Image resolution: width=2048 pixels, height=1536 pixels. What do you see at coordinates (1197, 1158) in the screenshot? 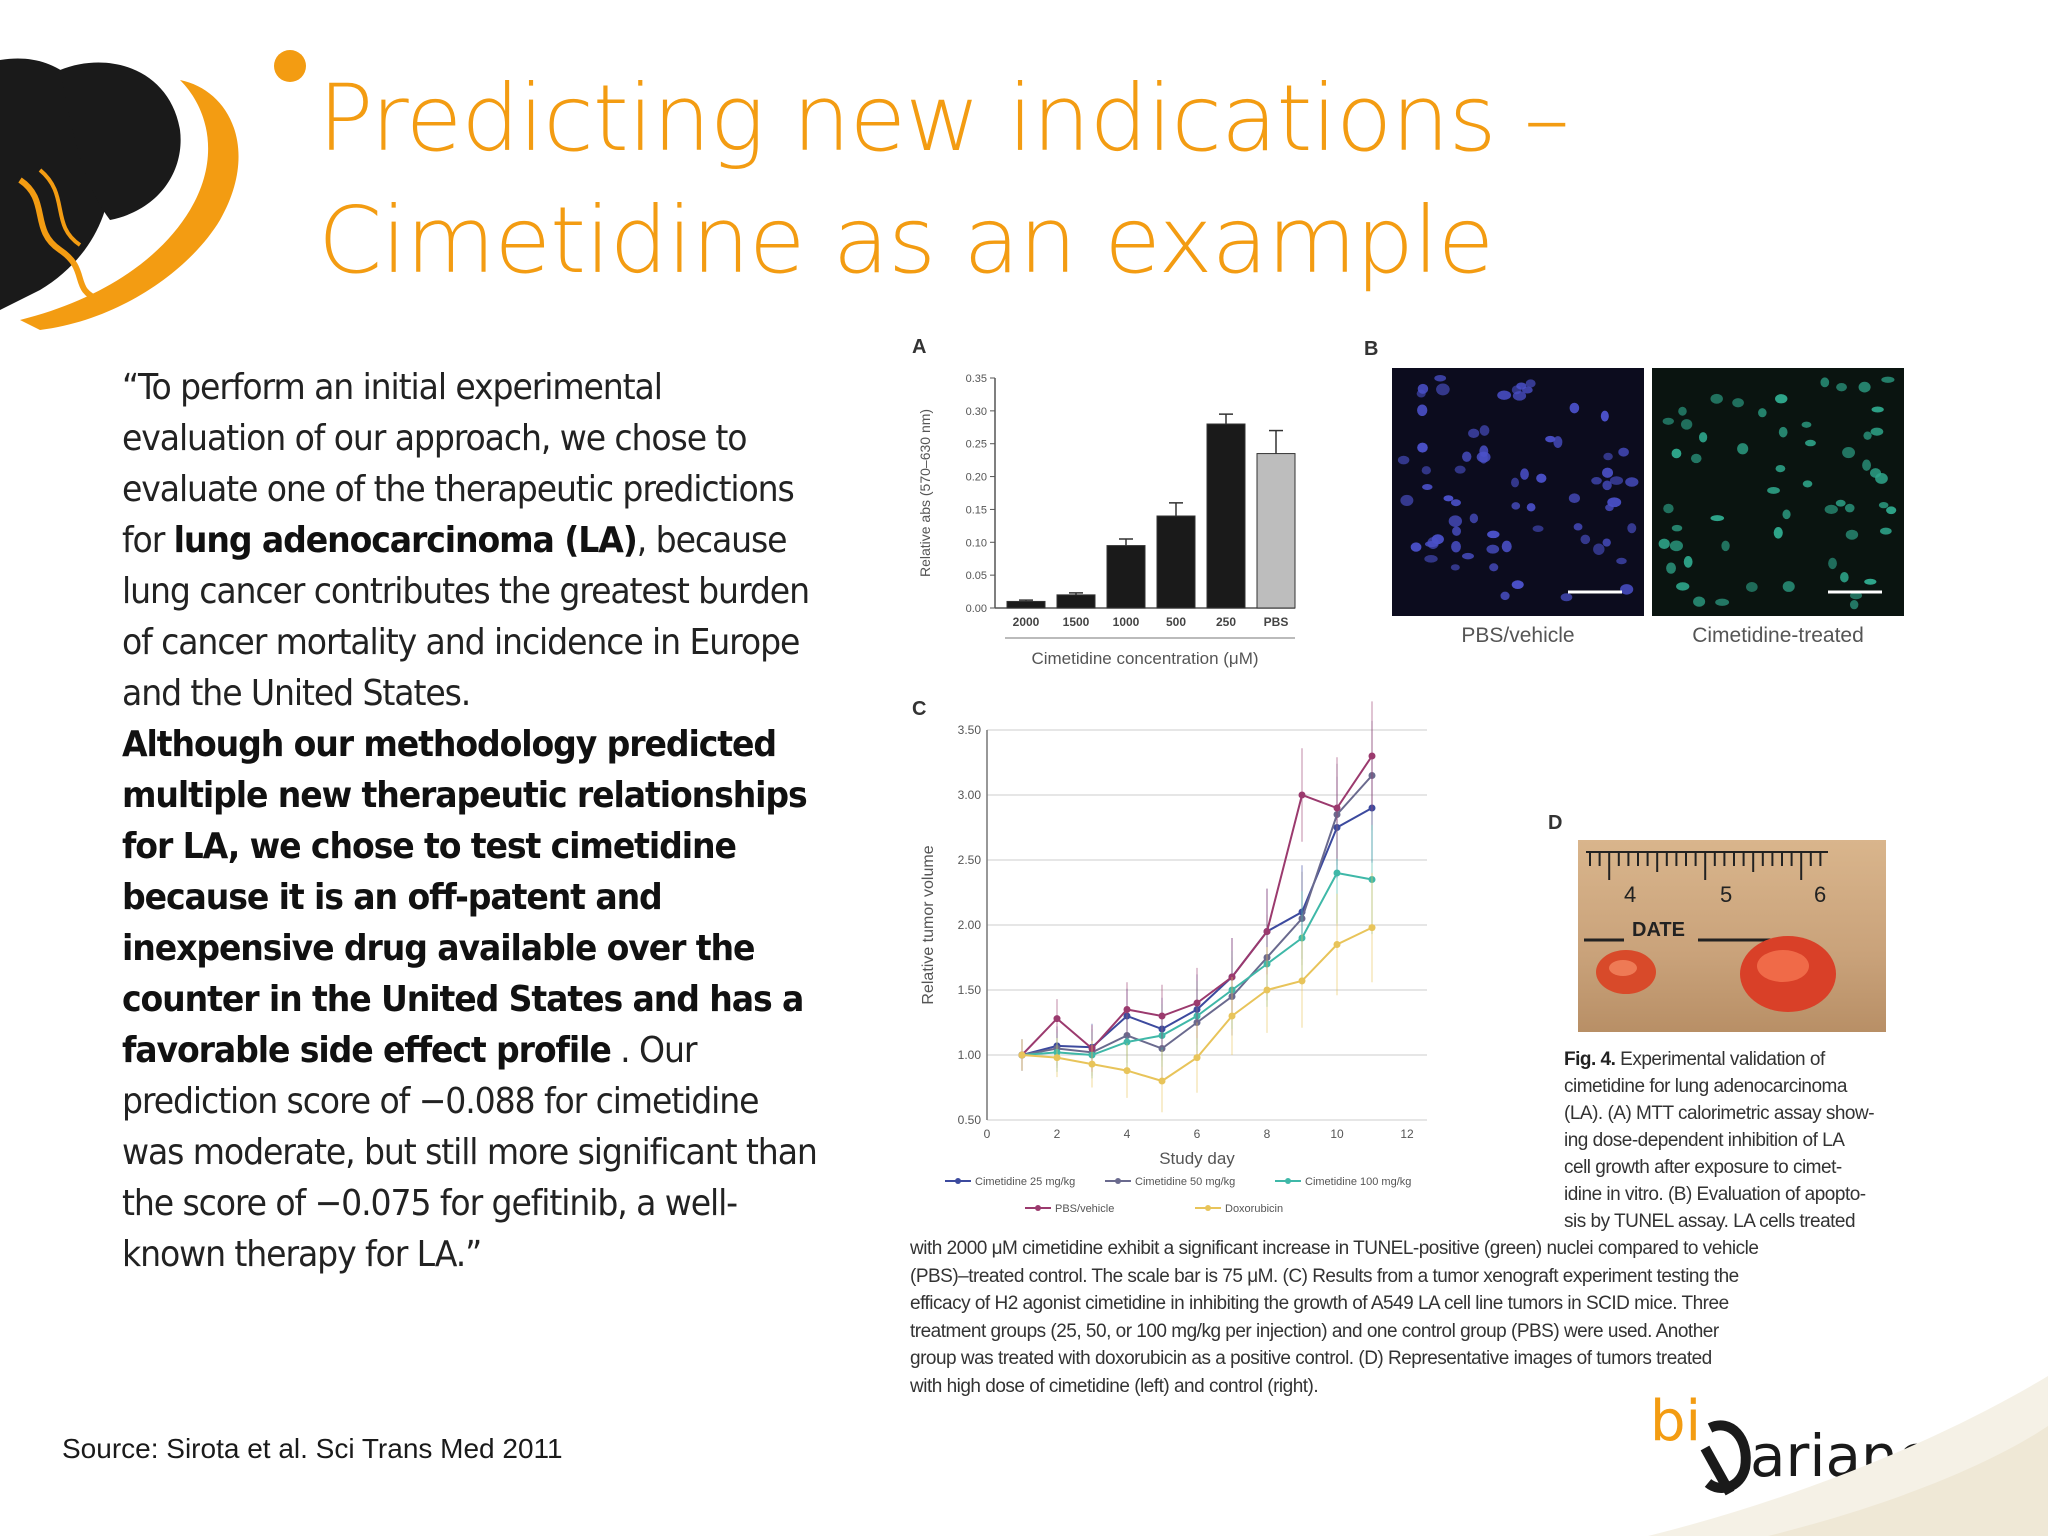
I see `line-x-label: Study day` at bounding box center [1197, 1158].